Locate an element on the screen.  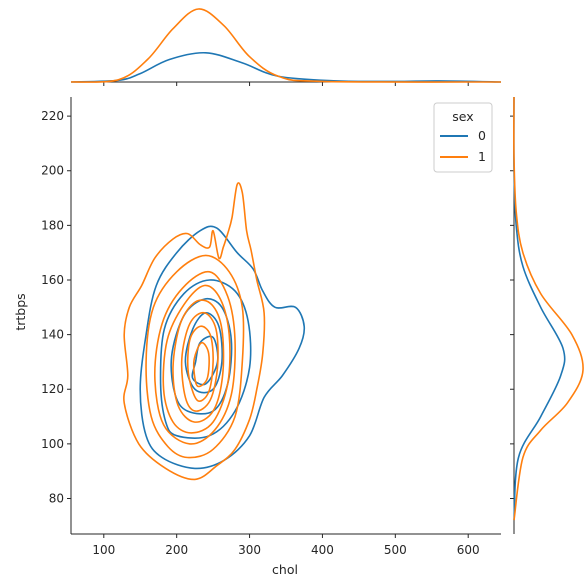
y-tick-label: 100 is located at coordinates (52, 444).